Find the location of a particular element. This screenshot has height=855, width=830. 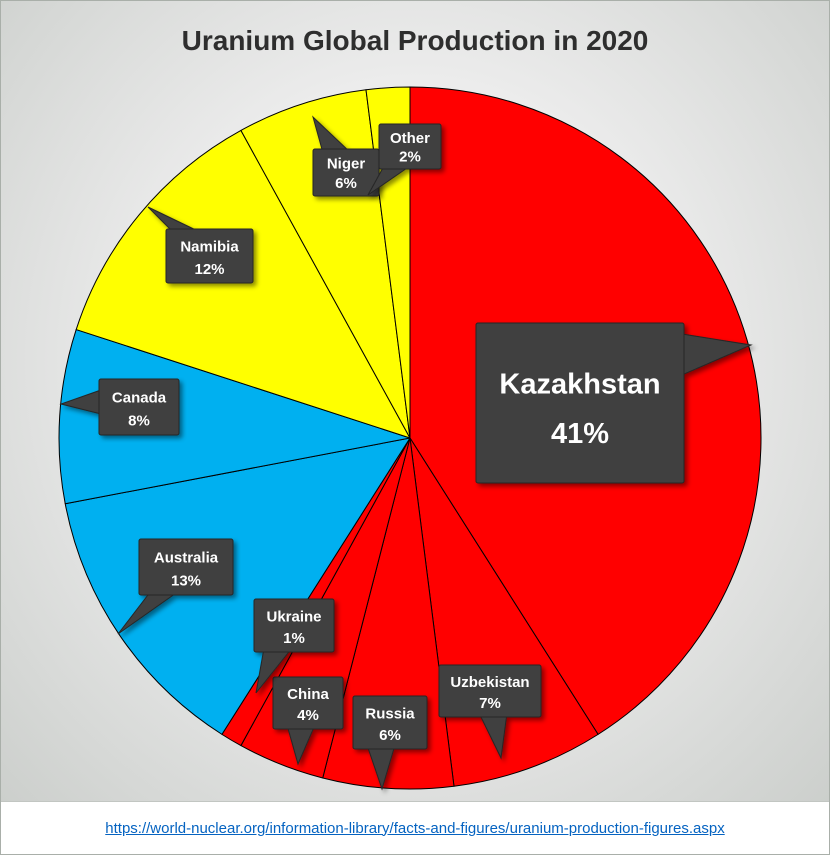

chart-title: Uranium Global Production in 2020 is located at coordinates (415, 40).